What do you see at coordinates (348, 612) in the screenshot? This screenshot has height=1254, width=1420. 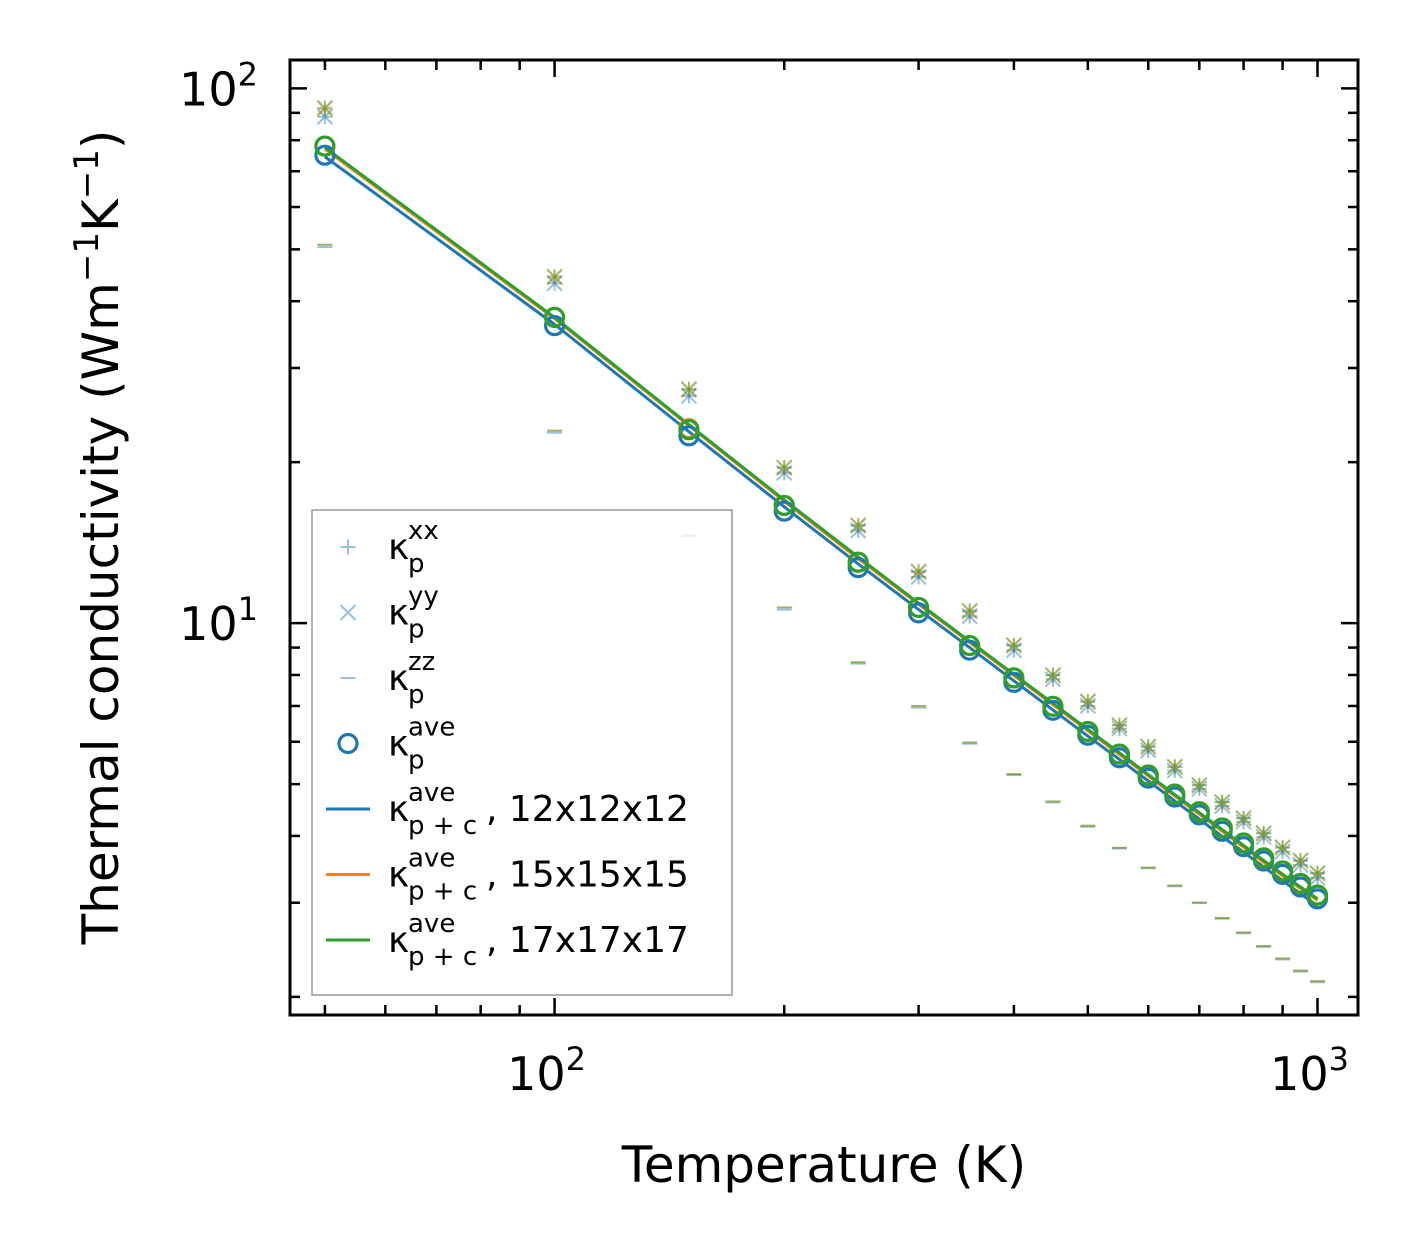 I see `legend-swatch-cross-b` at bounding box center [348, 612].